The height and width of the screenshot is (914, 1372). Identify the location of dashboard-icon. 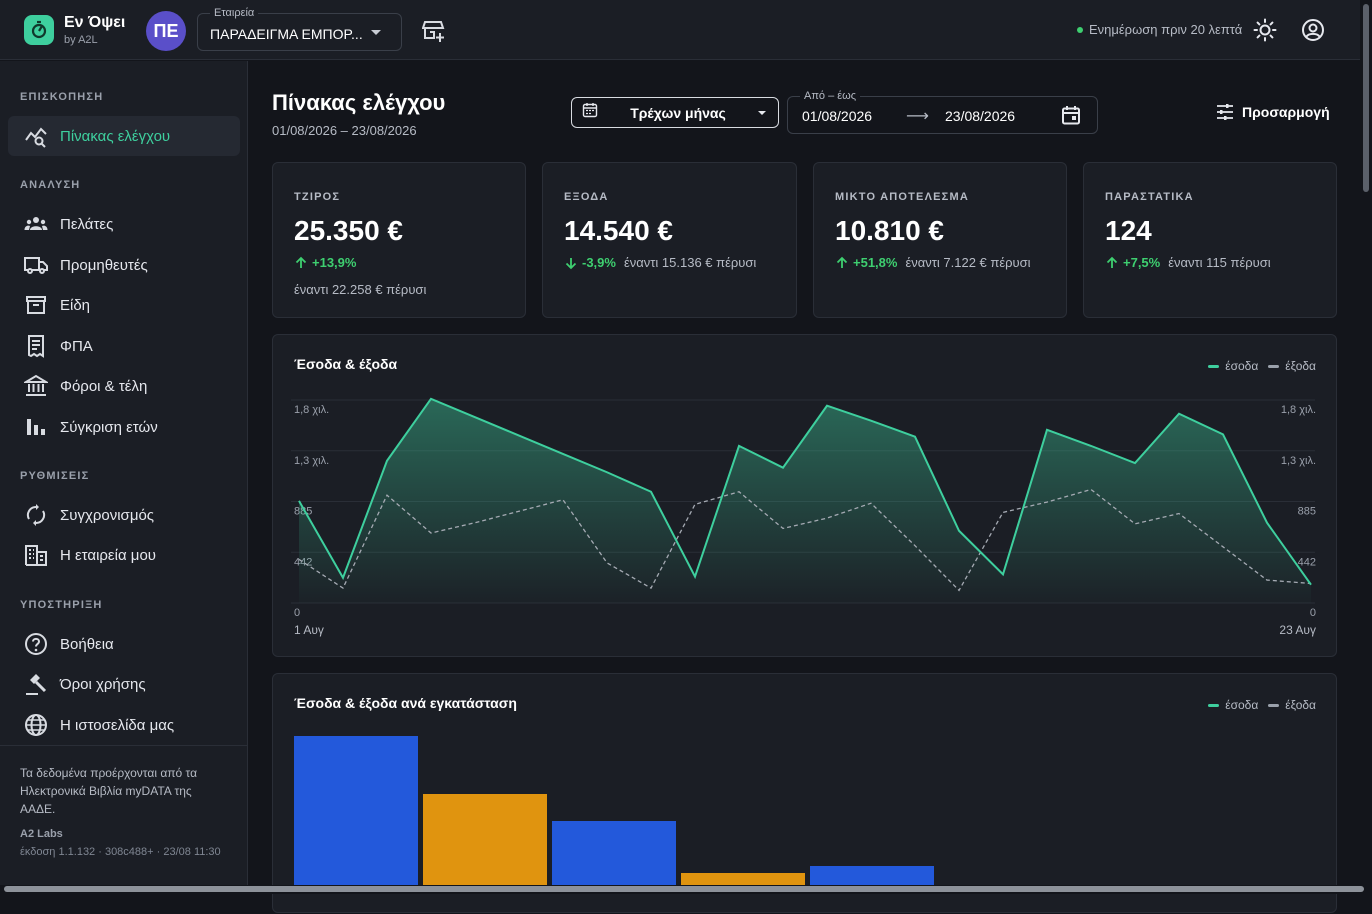
(36, 136).